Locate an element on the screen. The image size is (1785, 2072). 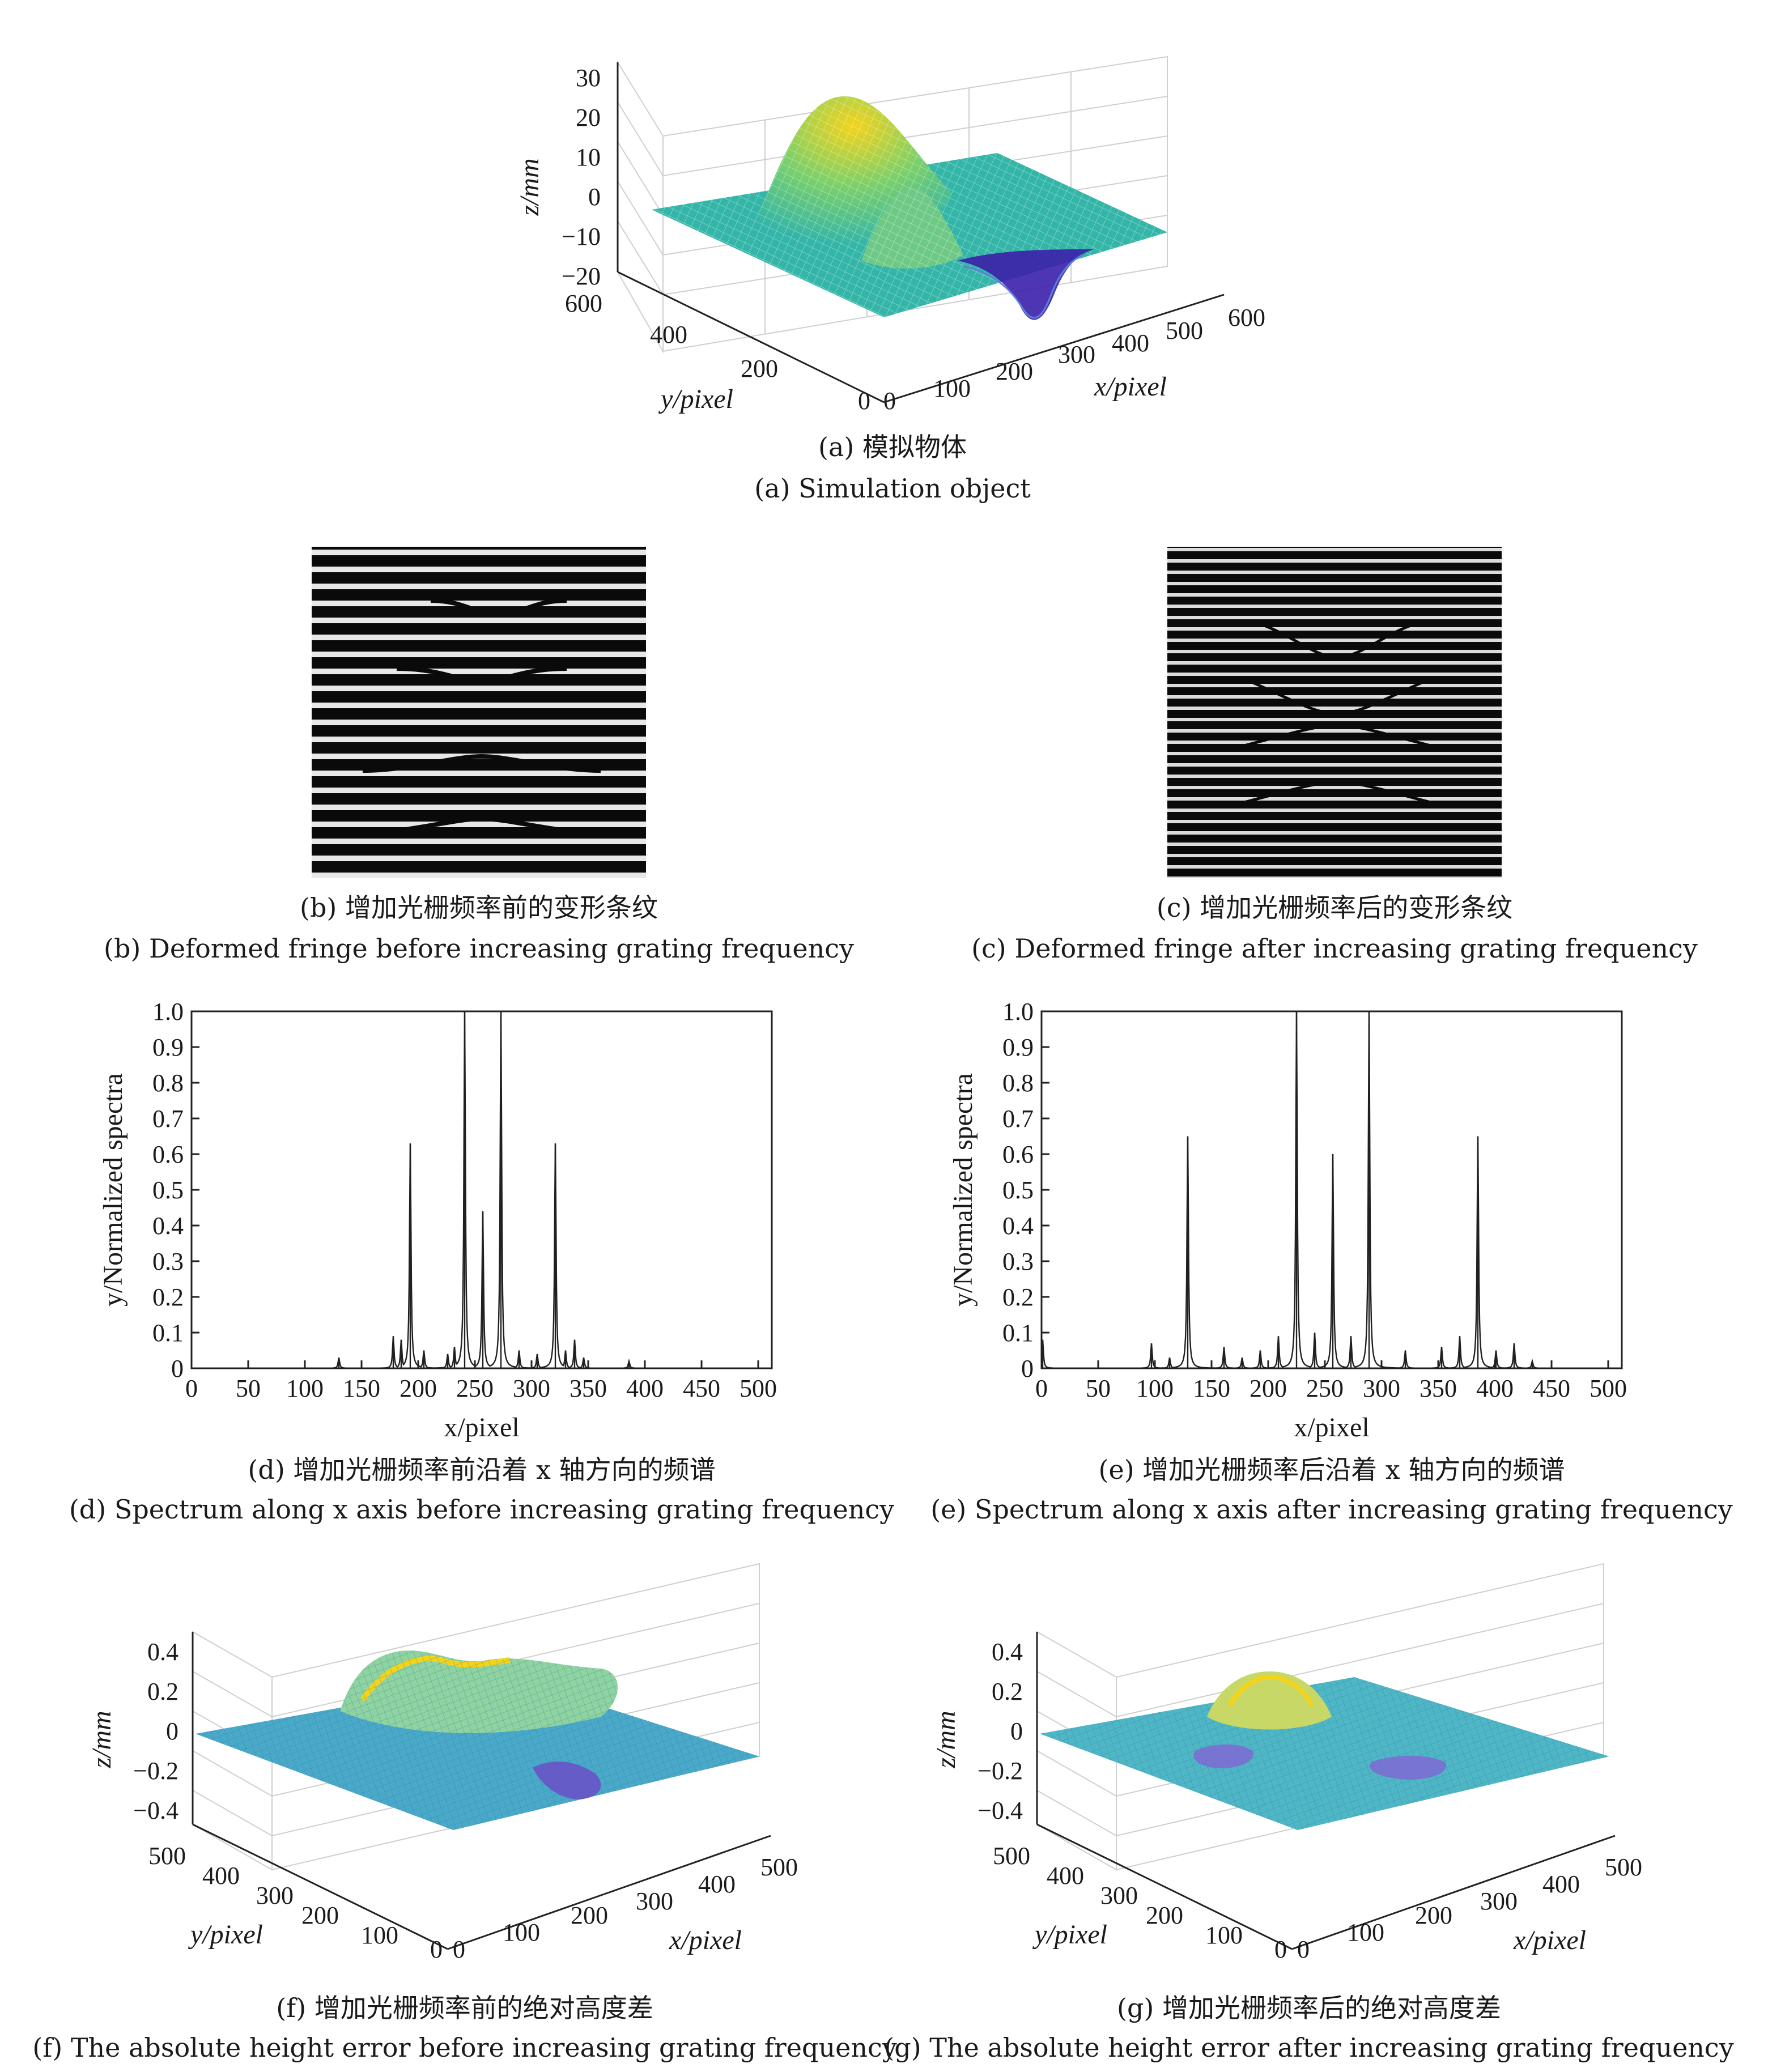
panel-g-y-label: y/pixel is located at coordinates (1069, 1935).